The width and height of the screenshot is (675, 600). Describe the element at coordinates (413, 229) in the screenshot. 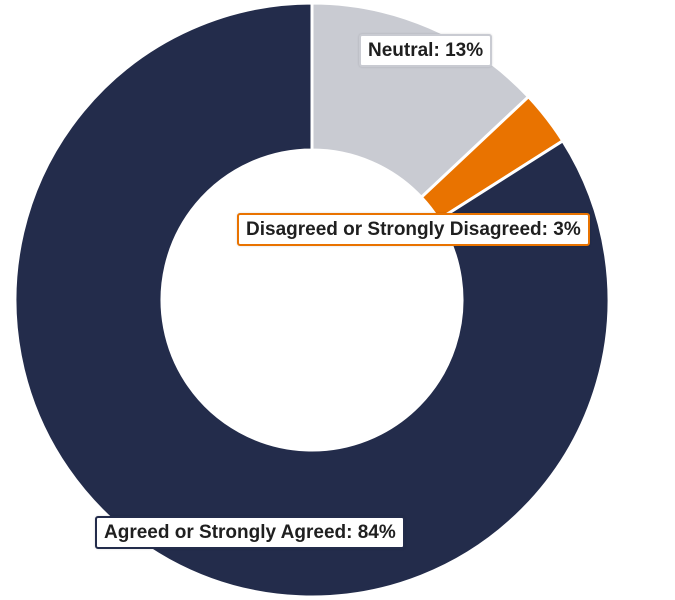

I see `disagreed-slice-label: Disagreed or Strongly Disagreed: 3%` at that location.